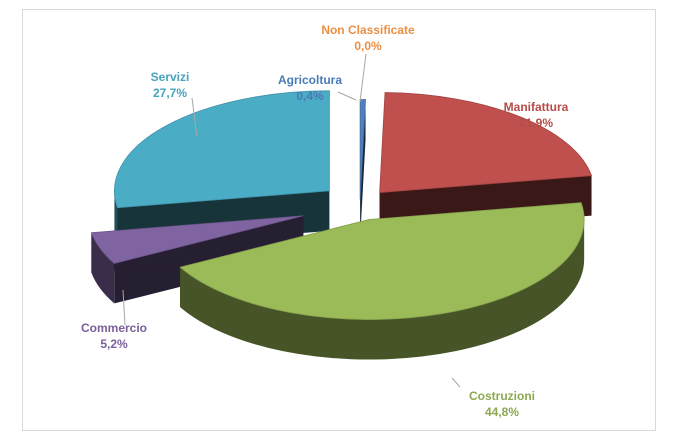 Image resolution: width=680 pixels, height=444 pixels. I want to click on leader-line-servizi, so click(194, 117).